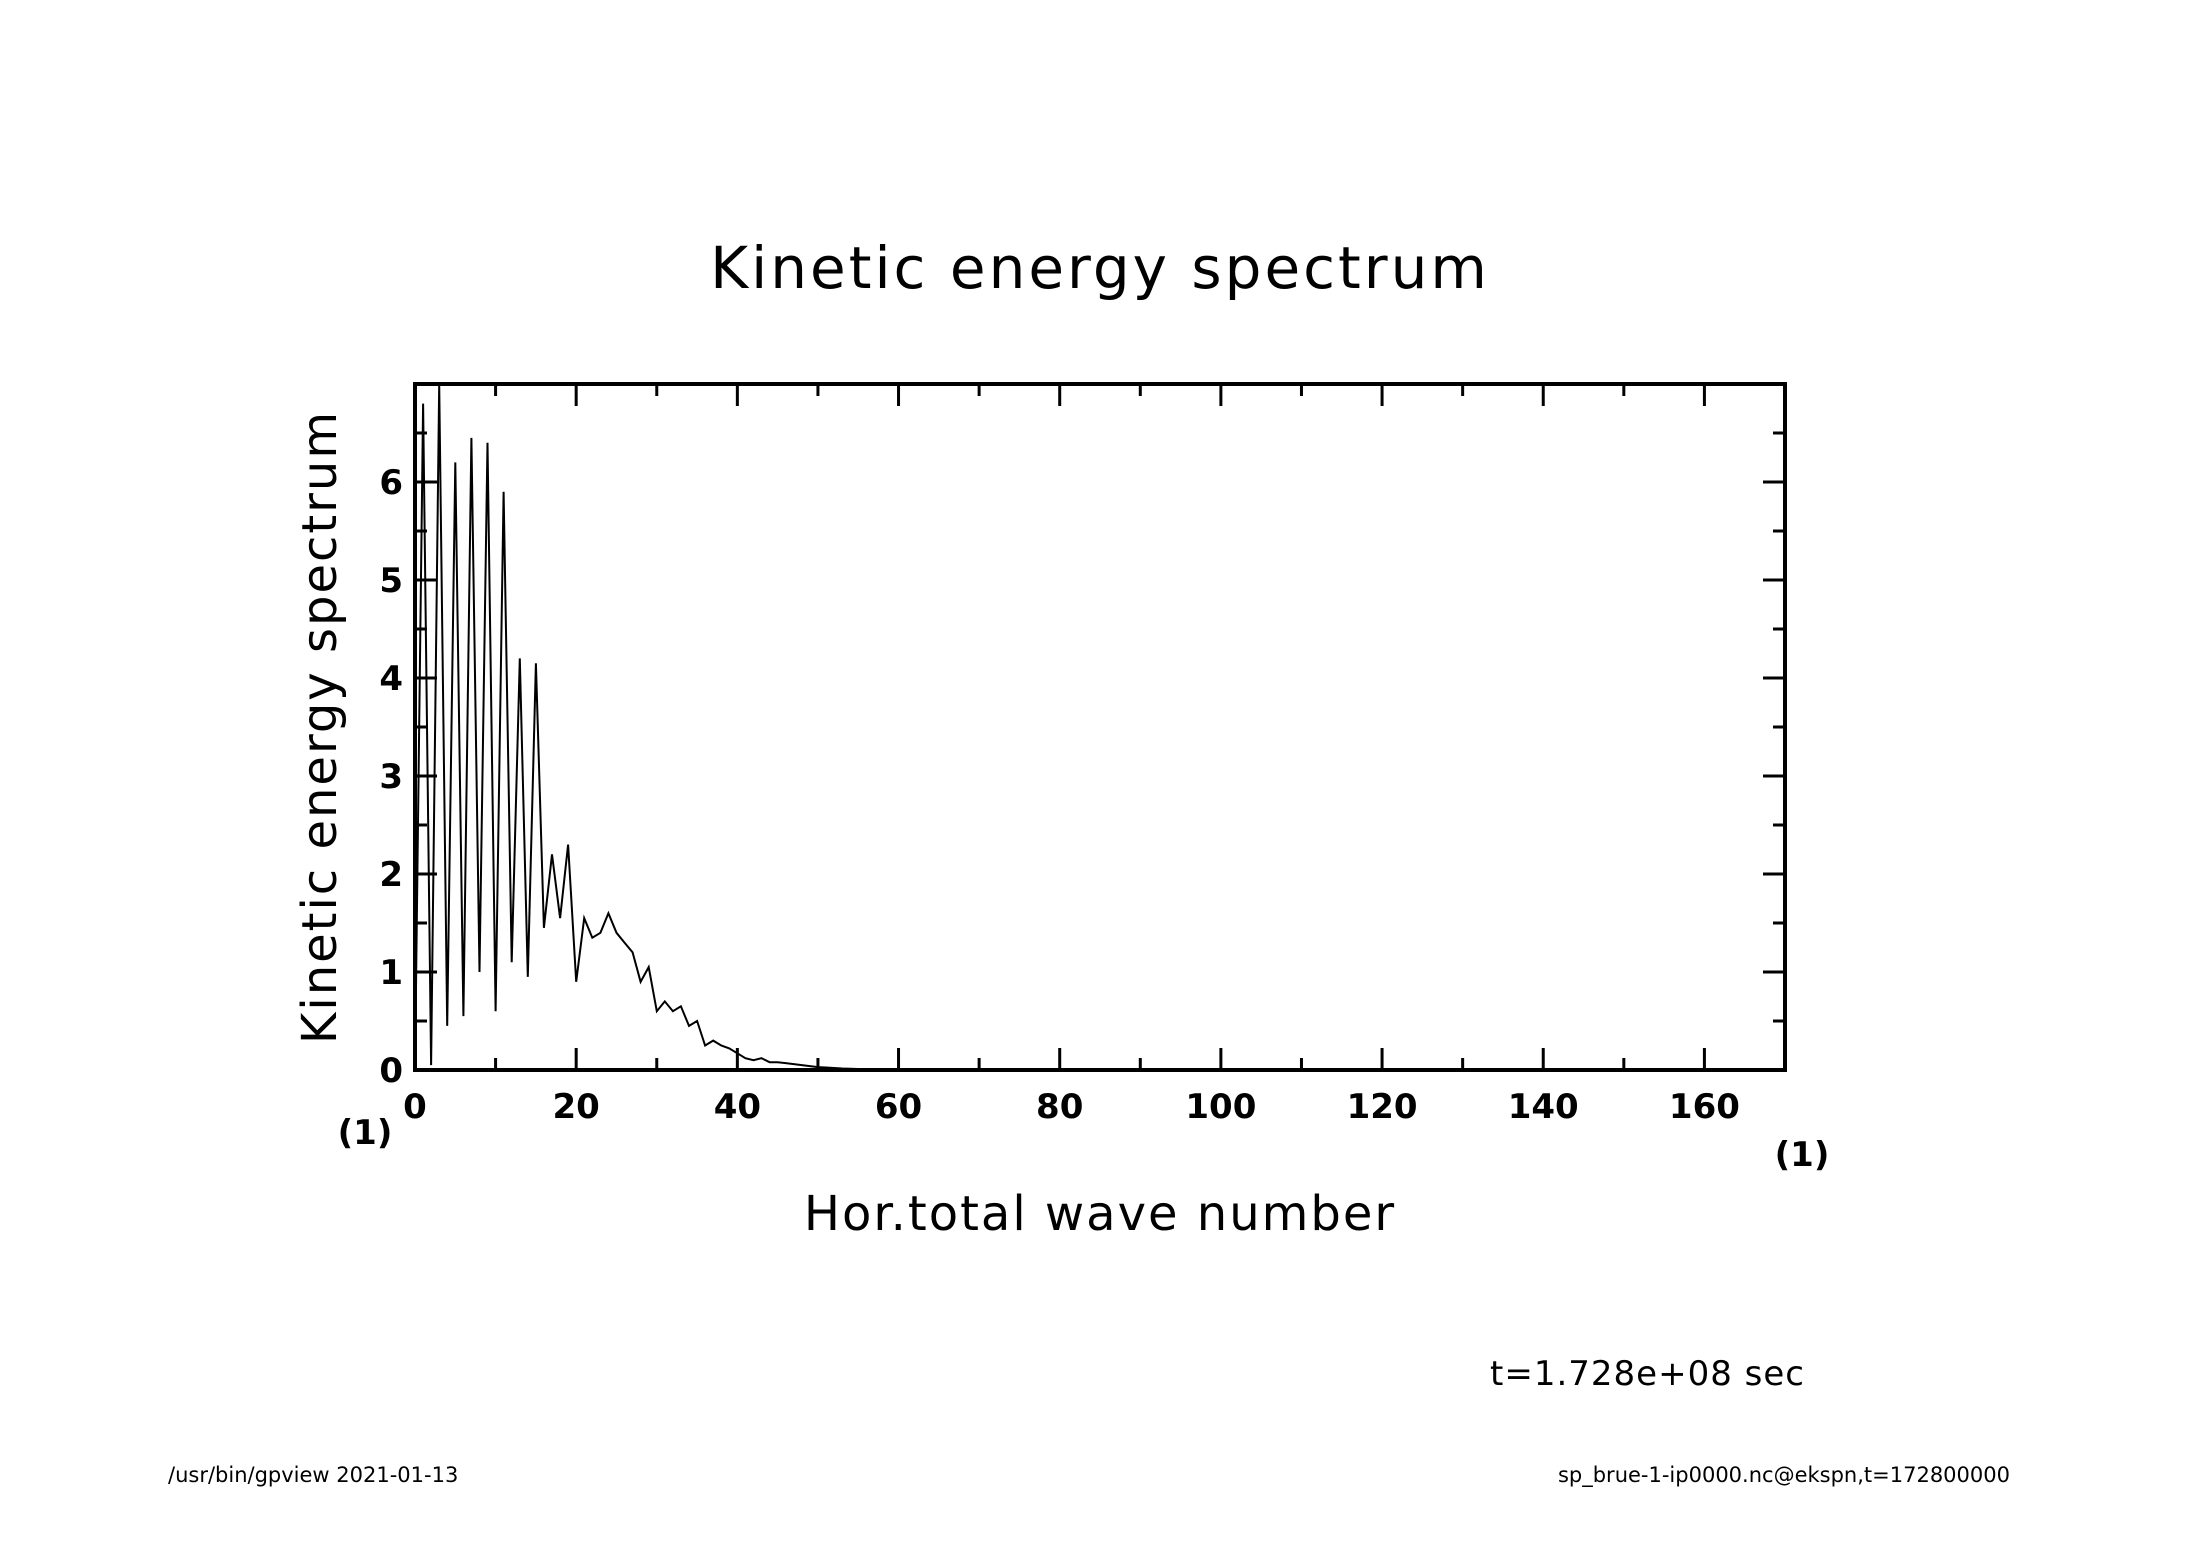  What do you see at coordinates (1059, 1107) in the screenshot?
I see `x-tick-label: 80` at bounding box center [1059, 1107].